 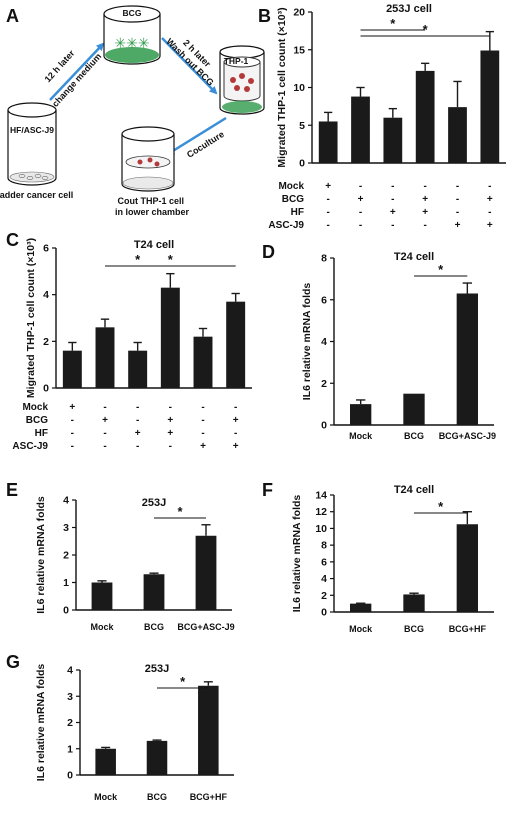 I want to click on arrow-wash-out, so click(x=189, y=66).